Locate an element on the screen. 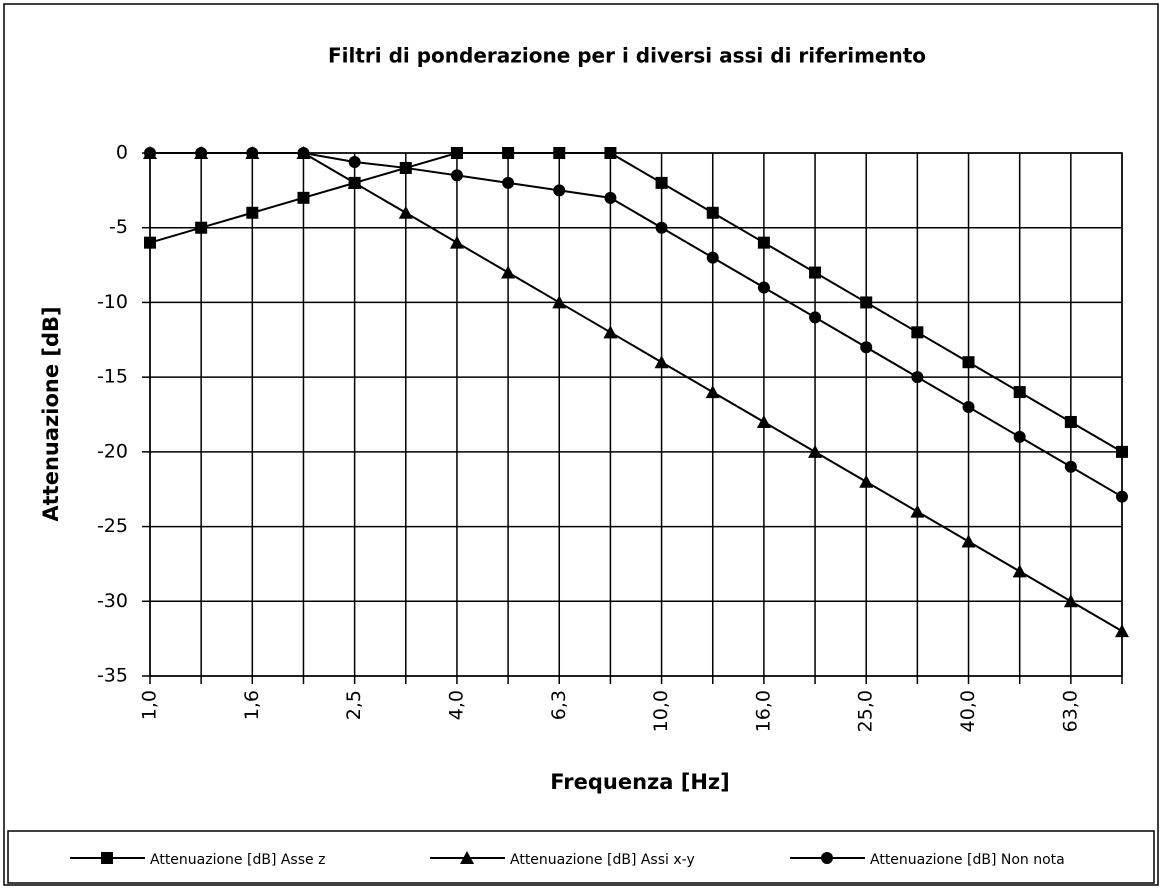  y-tick-label: -35 is located at coordinates (112, 676).